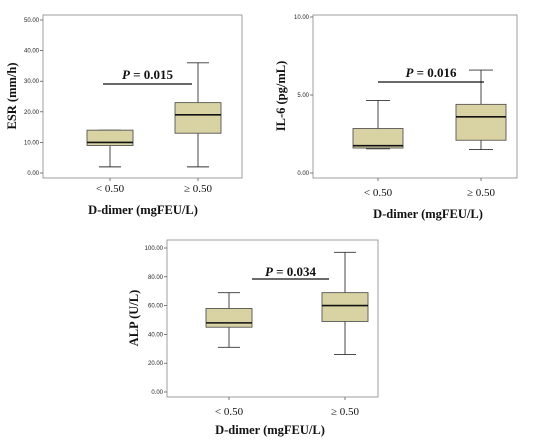 The width and height of the screenshot is (550, 441). Describe the element at coordinates (12, 95) in the screenshot. I see `y-axis-title: ESR (mm/h)` at that location.